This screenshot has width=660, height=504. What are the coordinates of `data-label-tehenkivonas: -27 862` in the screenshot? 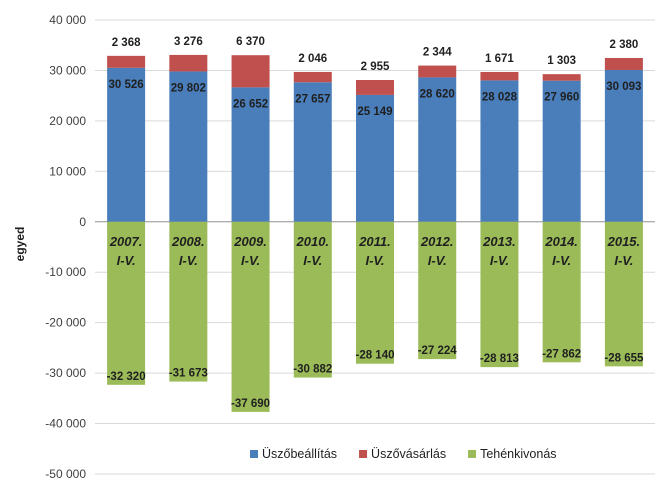 It's located at (561, 354).